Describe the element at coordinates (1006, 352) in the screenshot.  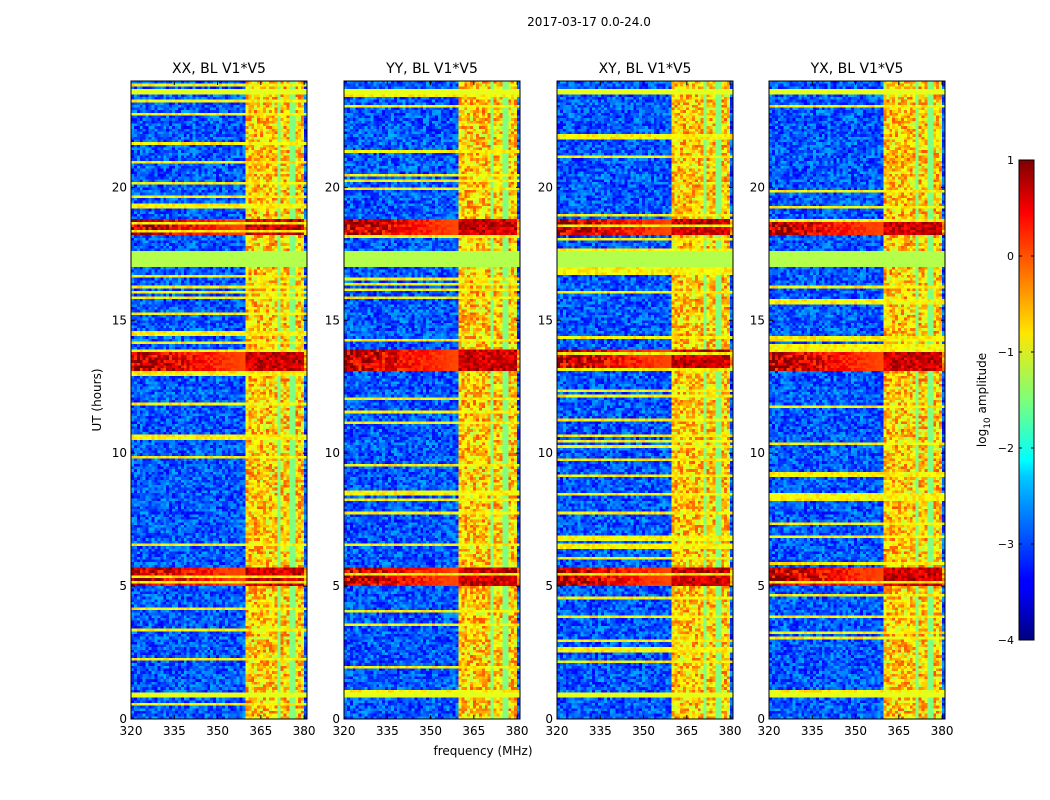
I see `colorbar-tick-label: −1` at that location.